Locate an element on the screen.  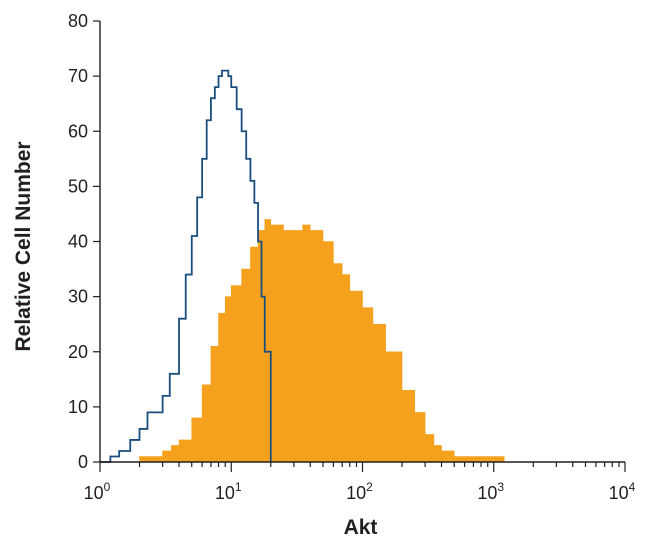
x-tick-label-2: 10² is located at coordinates (359, 491).